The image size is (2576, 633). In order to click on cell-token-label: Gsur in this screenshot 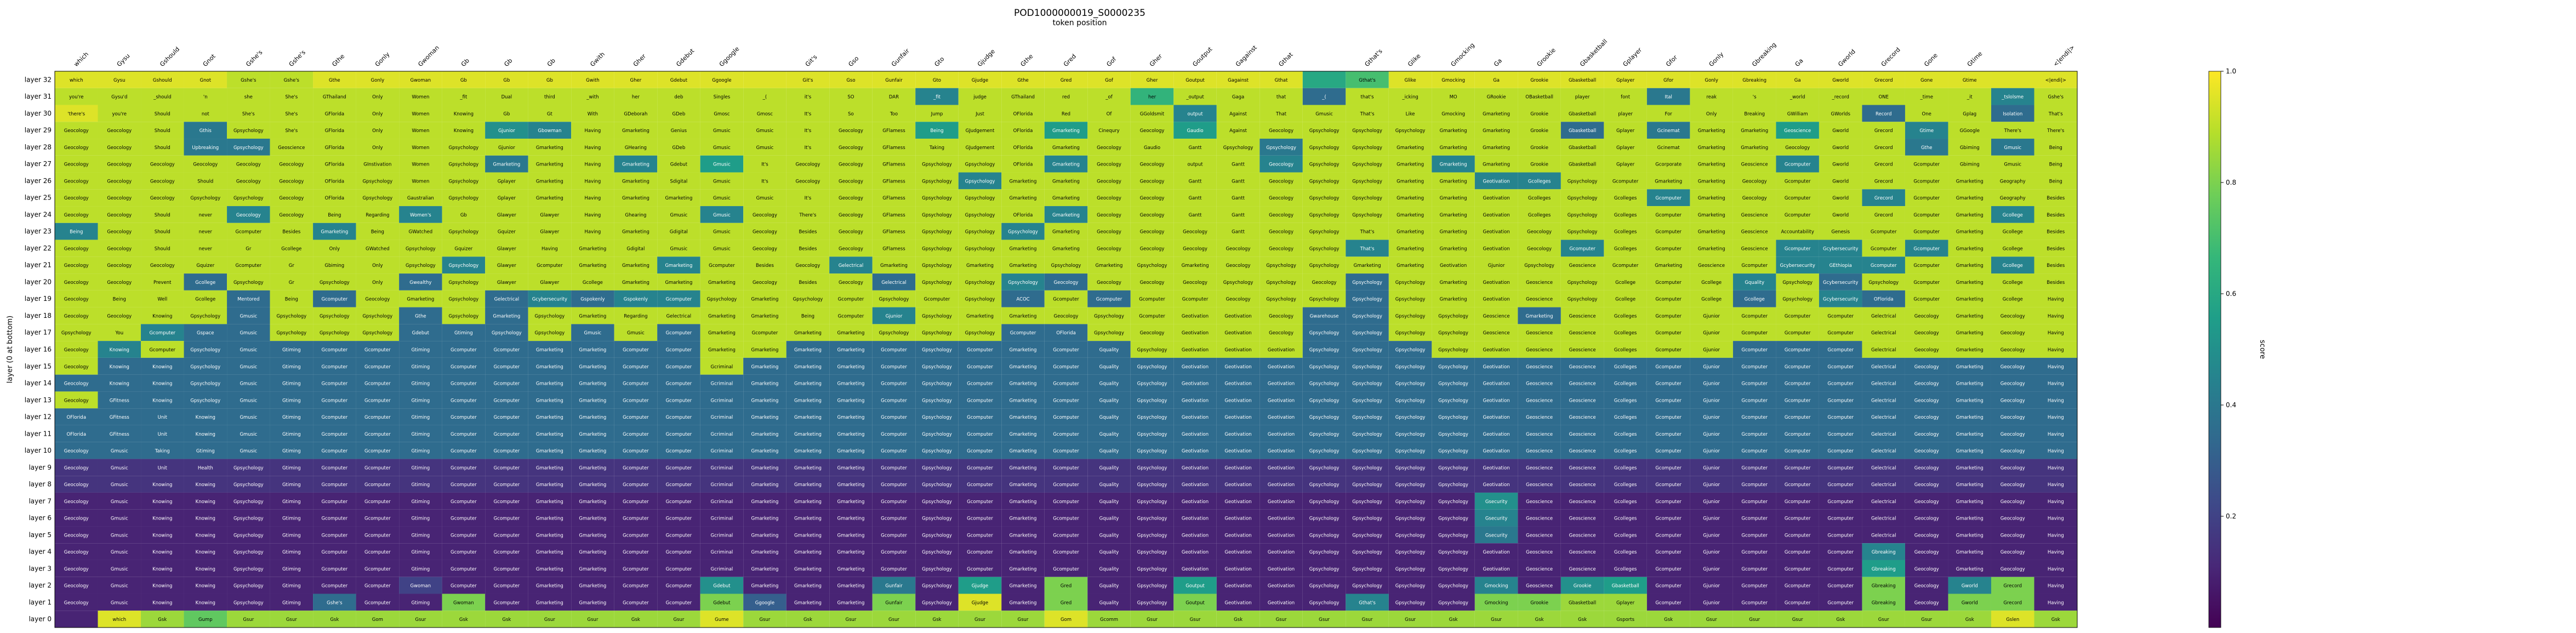, I will do `click(420, 620)`.